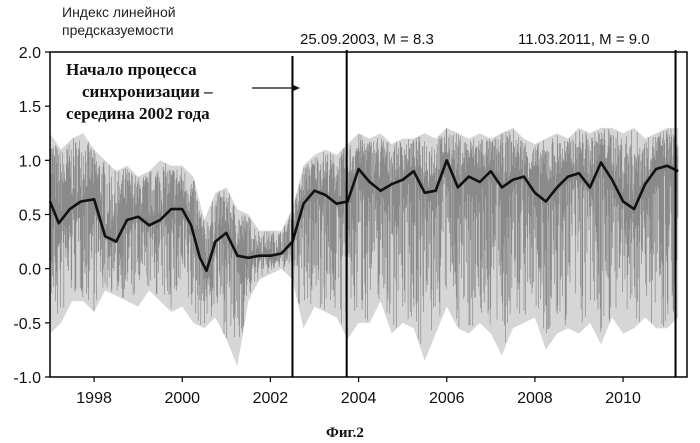 The image size is (700, 443). I want to click on x-tick-label: 2002, so click(271, 398).